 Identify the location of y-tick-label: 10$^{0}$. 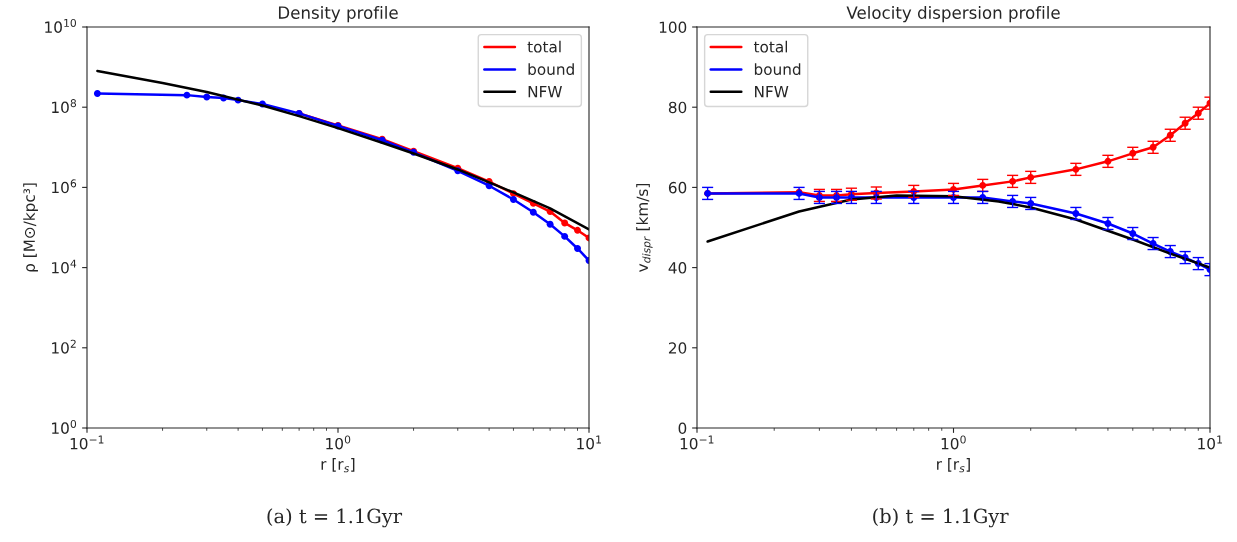
(64, 426).